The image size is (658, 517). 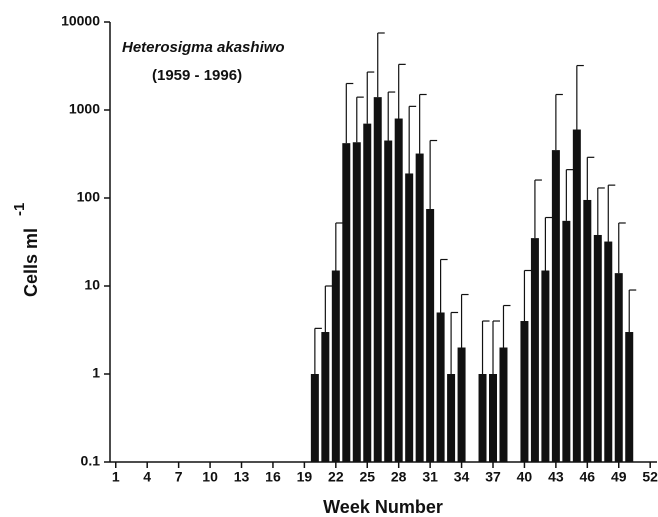 I want to click on x-tick-label: 52, so click(x=650, y=477).